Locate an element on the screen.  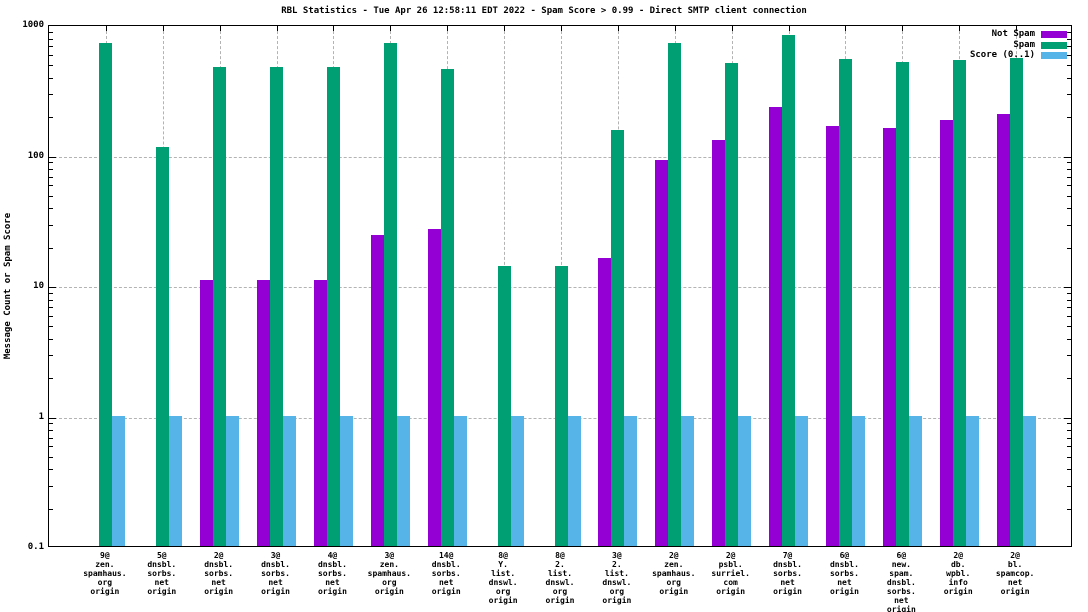
legend-swatch-not-spam is located at coordinates (1054, 34).